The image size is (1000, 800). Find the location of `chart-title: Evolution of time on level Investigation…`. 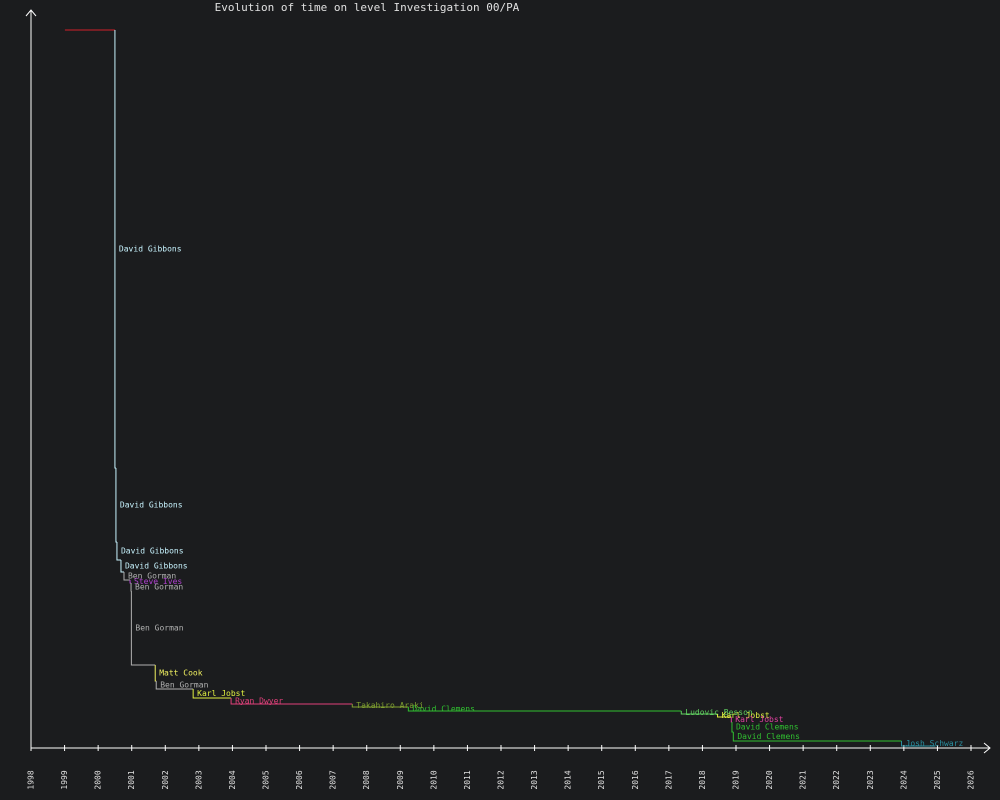

chart-title: Evolution of time on level Investigation… is located at coordinates (367, 7).